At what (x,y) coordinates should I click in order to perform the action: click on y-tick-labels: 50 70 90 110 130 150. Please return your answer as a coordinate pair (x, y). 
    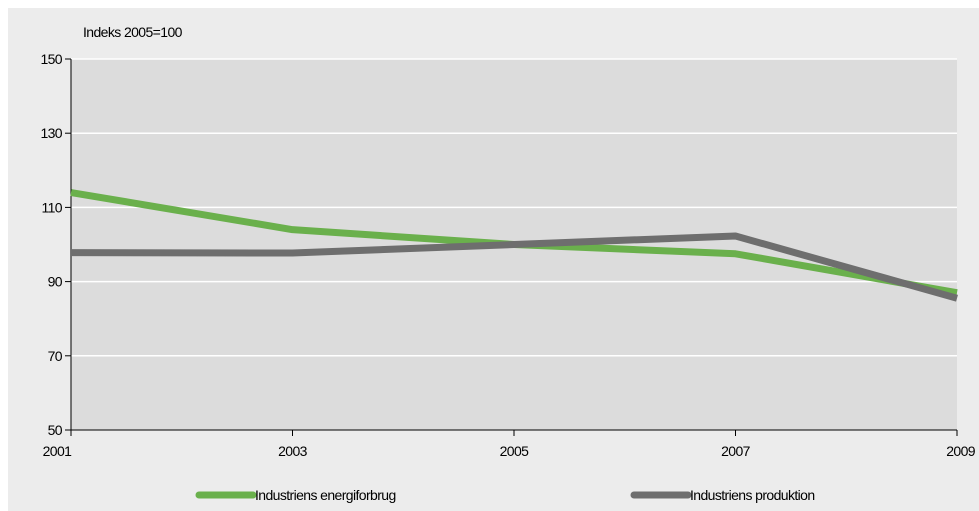
    Looking at the image, I should click on (51, 244).